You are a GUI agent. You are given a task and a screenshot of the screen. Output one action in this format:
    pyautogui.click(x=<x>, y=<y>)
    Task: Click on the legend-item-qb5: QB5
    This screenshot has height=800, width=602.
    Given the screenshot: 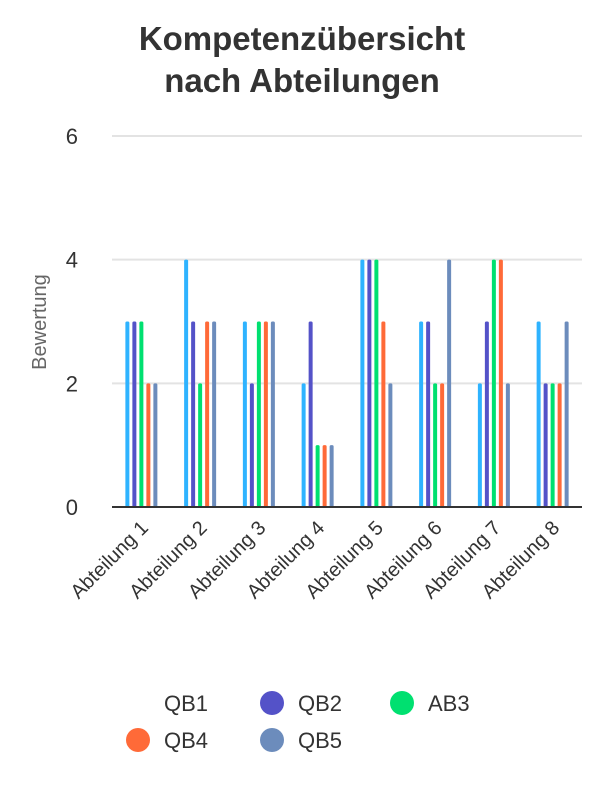 What is the action you would take?
    pyautogui.click(x=301, y=740)
    